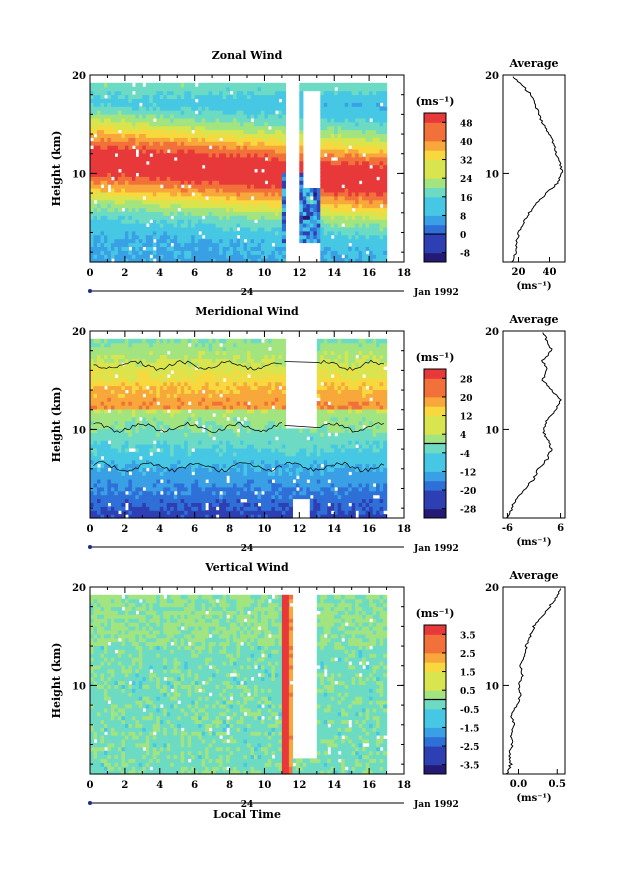 The width and height of the screenshot is (622, 873). I want to click on average-x-tick-label: 40, so click(550, 272).